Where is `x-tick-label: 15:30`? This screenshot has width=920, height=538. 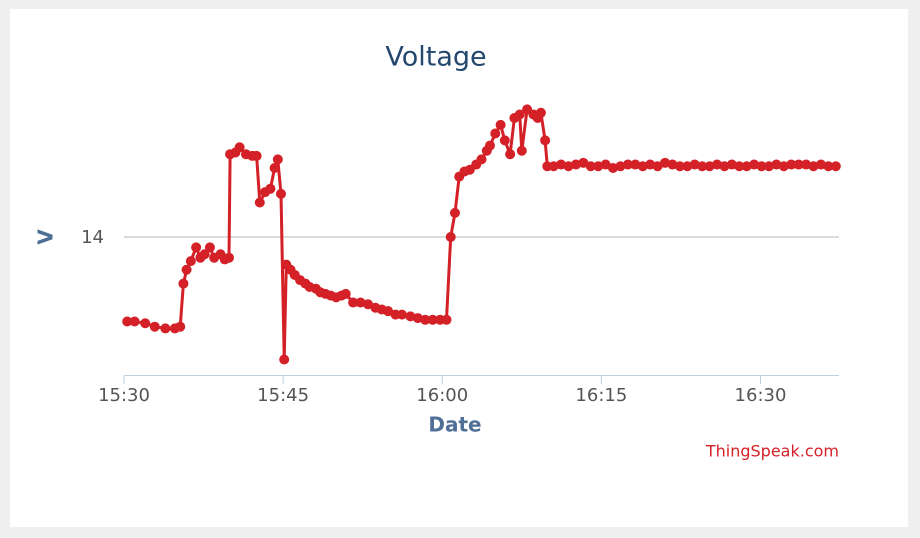
x-tick-label: 15:30 is located at coordinates (124, 395).